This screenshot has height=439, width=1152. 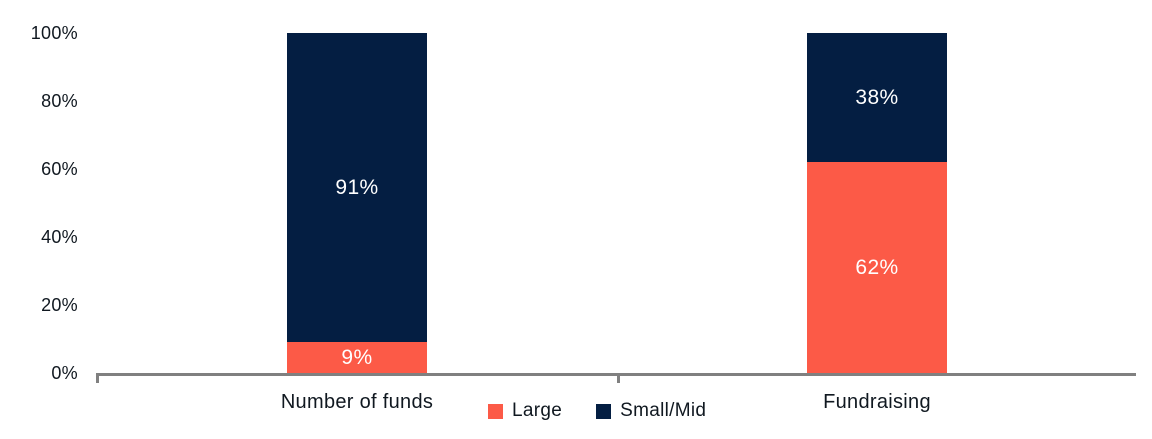 I want to click on y-axis-tick-label: 60%, so click(x=59, y=169).